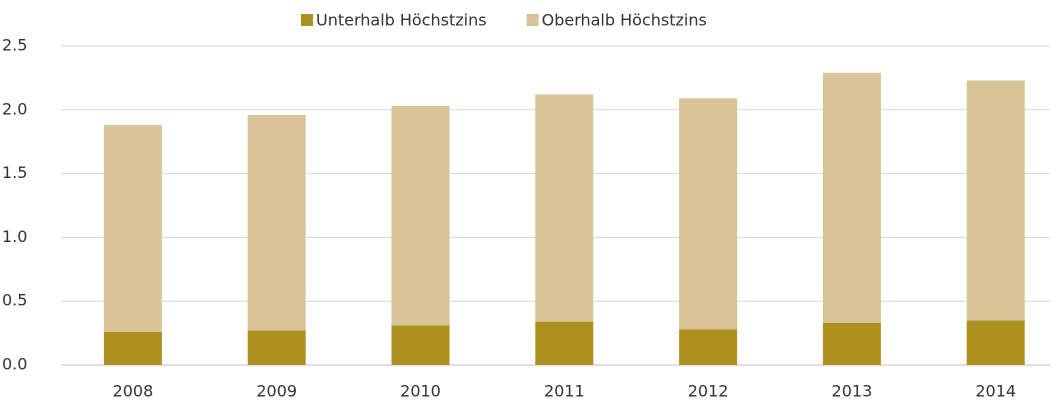  What do you see at coordinates (14, 108) in the screenshot?
I see `y-tick-label: 2.0` at bounding box center [14, 108].